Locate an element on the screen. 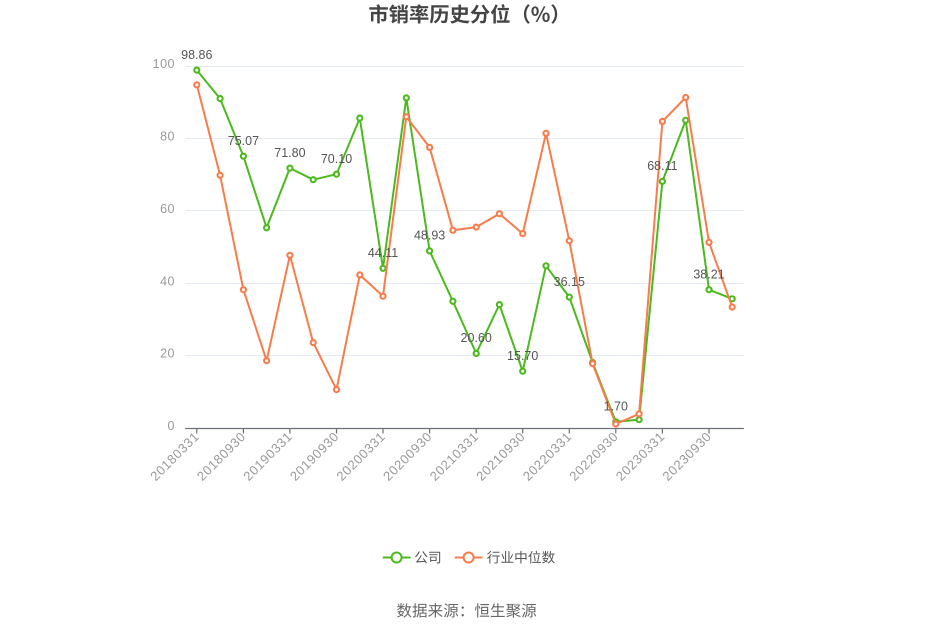 Image resolution: width=935 pixels, height=637 pixels. svg-text: 48.93 is located at coordinates (429, 236).